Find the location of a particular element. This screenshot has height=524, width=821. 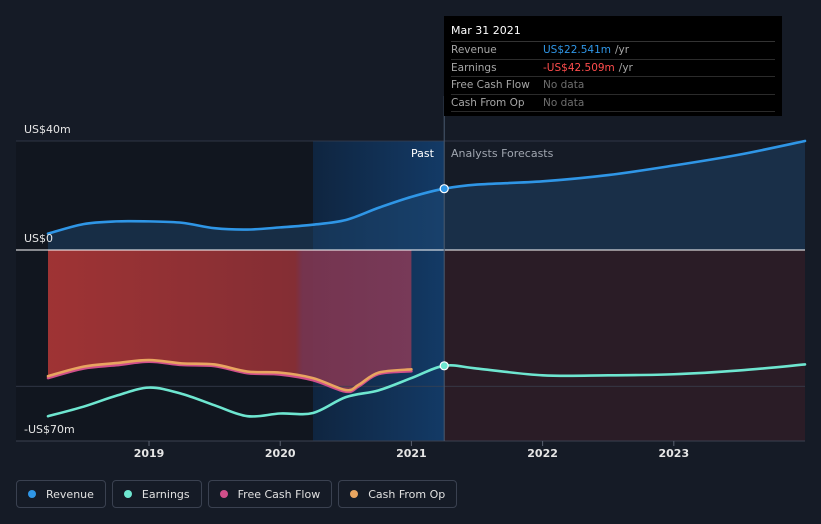

cash-flow-negative-area is located at coordinates (230, 321).